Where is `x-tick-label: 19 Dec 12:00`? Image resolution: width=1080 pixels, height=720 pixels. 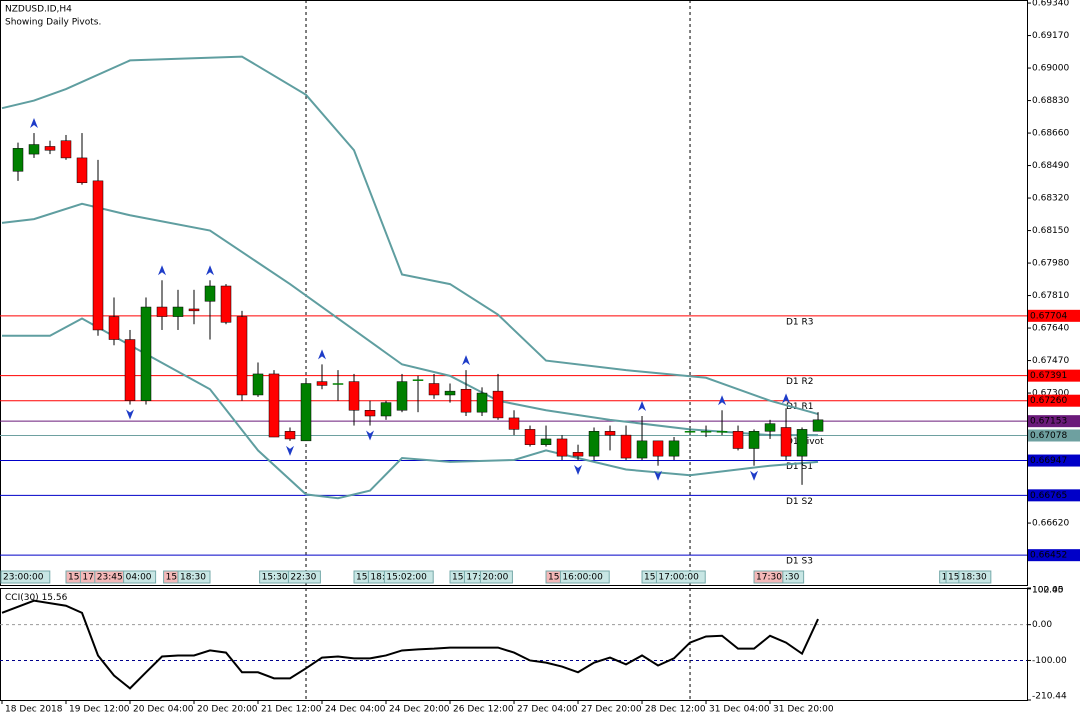
x-tick-label: 19 Dec 12:00 is located at coordinates (99, 710).